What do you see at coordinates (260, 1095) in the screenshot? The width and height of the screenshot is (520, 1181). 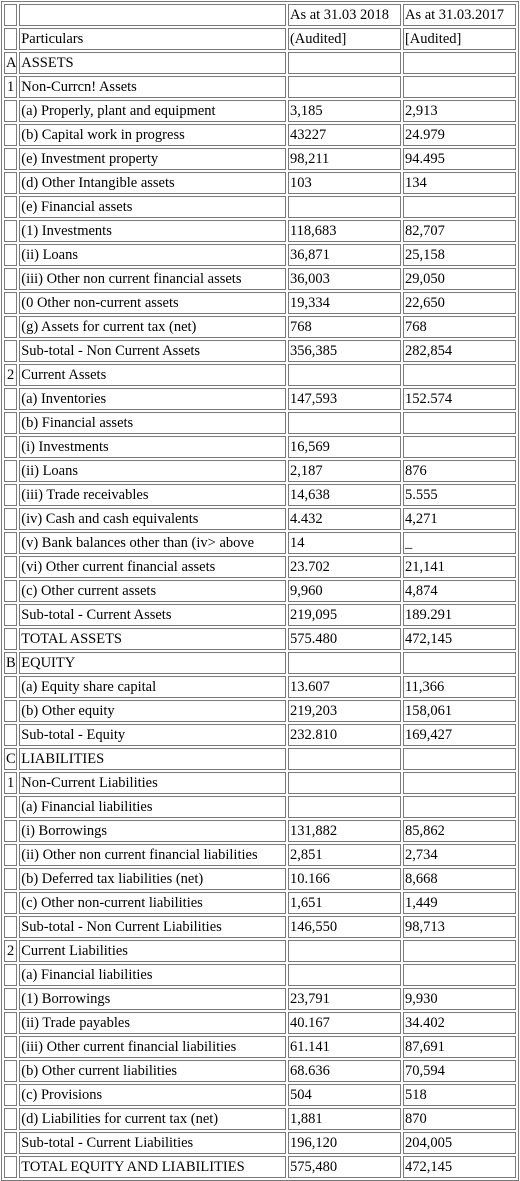 I see `table-row: (c) Provisions 504 518` at bounding box center [260, 1095].